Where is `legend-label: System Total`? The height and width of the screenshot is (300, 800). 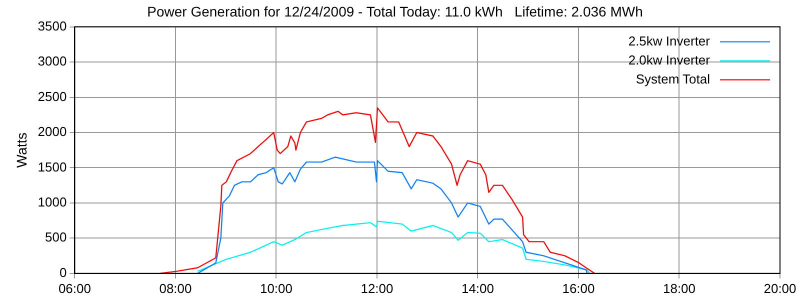 legend-label: System Total is located at coordinates (673, 78).